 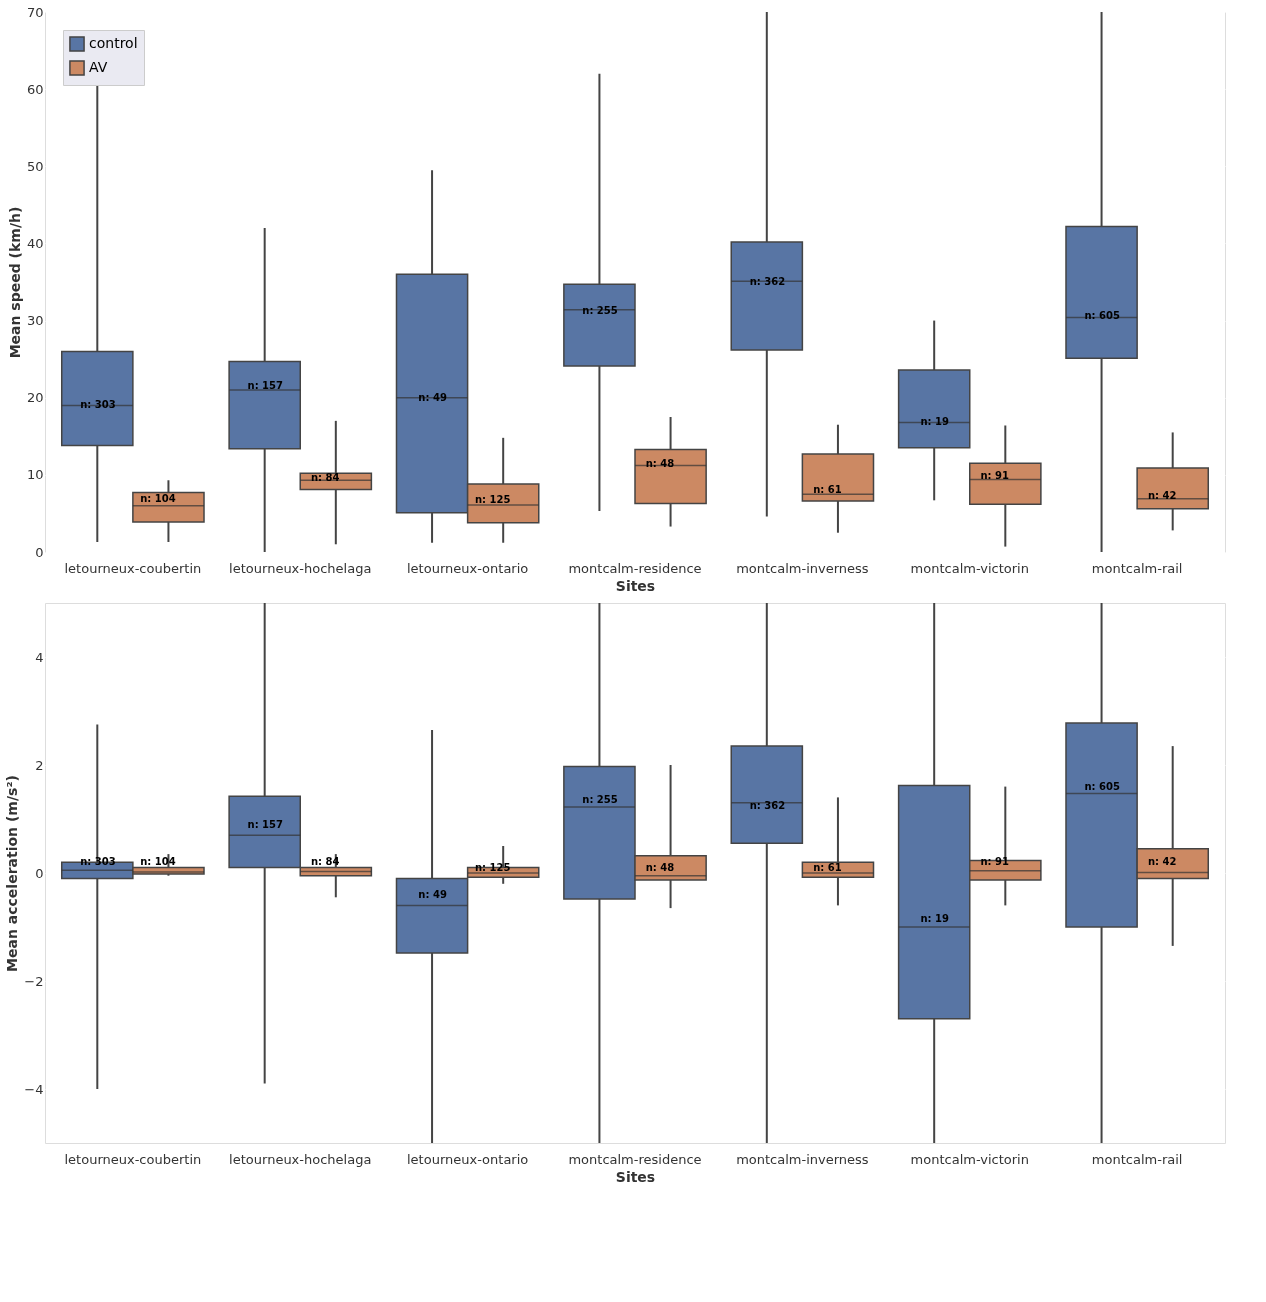 I want to click on annotation: n: 125, so click(x=492, y=500).